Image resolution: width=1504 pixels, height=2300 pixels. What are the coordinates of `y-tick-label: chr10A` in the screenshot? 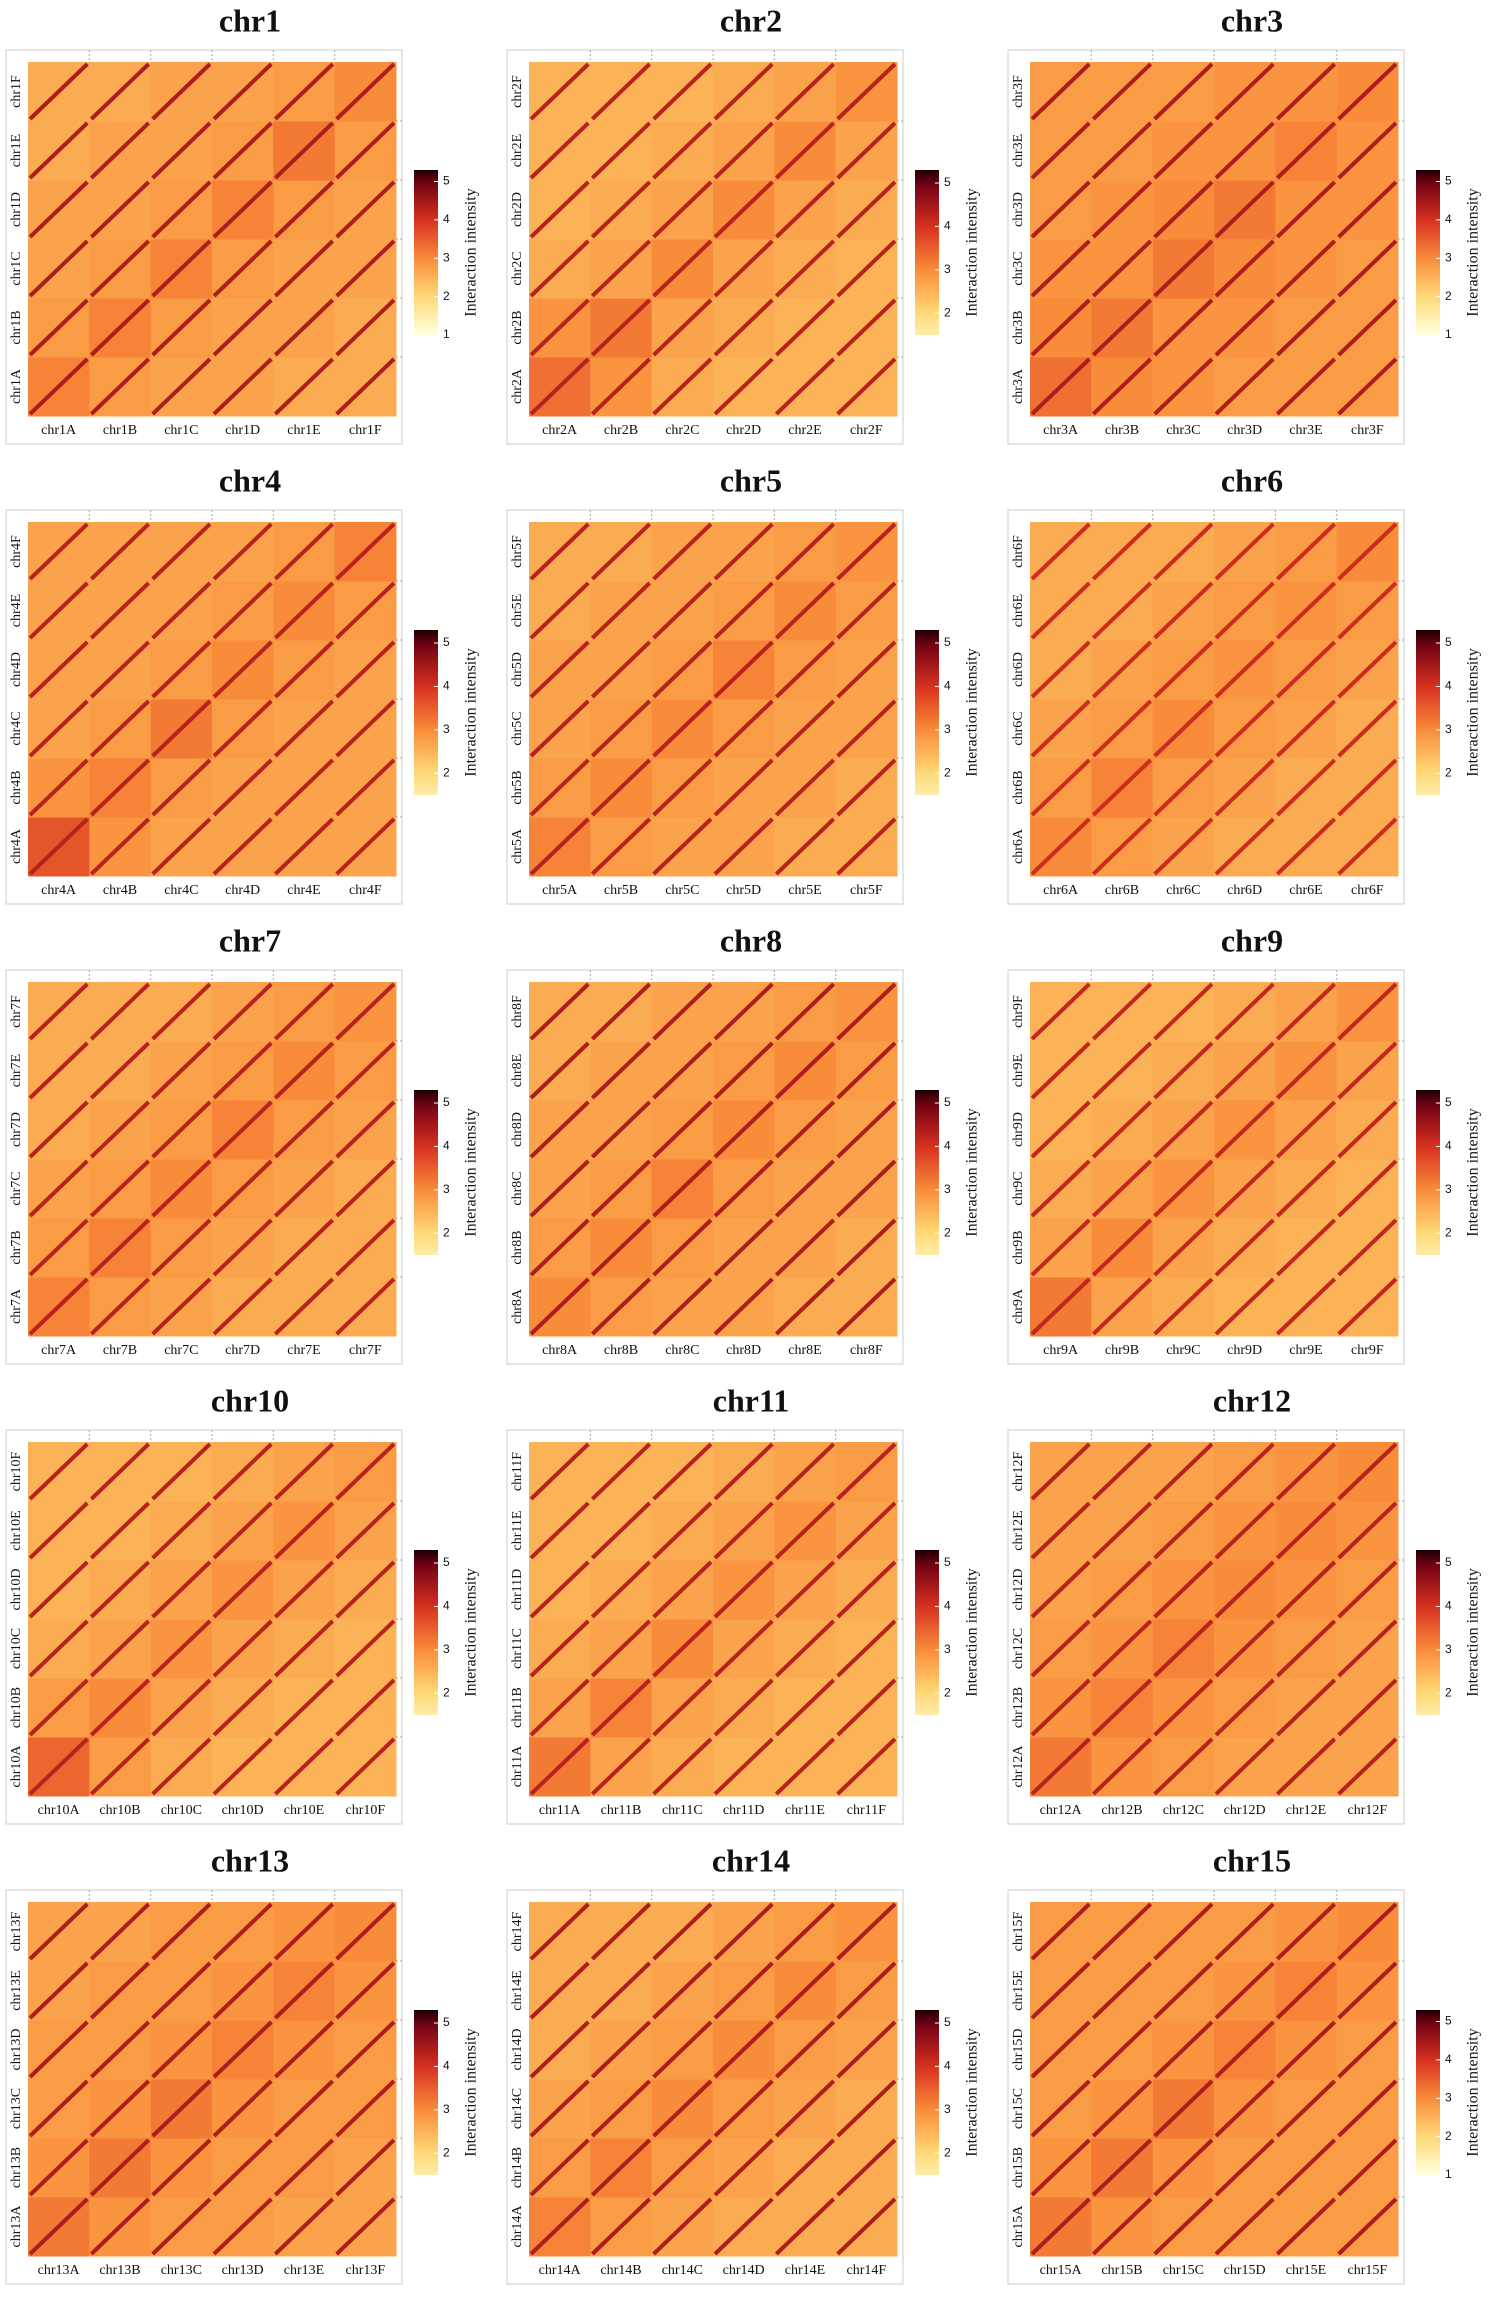 It's located at (16, 1766).